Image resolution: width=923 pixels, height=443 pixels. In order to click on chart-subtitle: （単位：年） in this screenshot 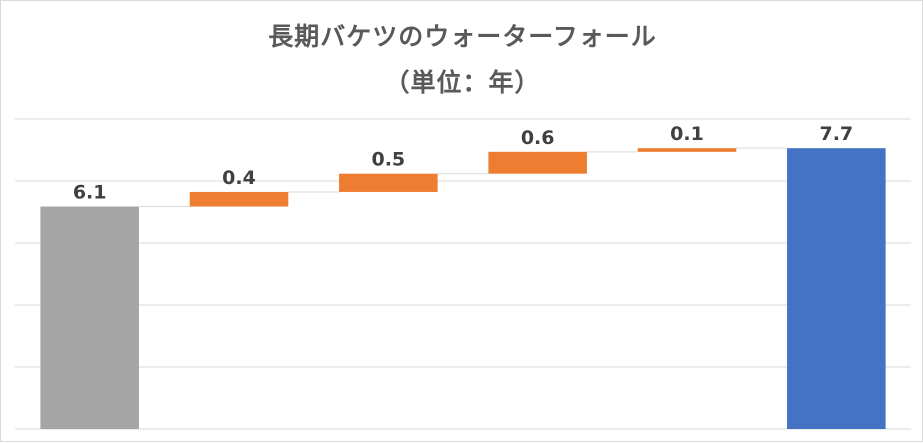, I will do `click(462, 82)`.